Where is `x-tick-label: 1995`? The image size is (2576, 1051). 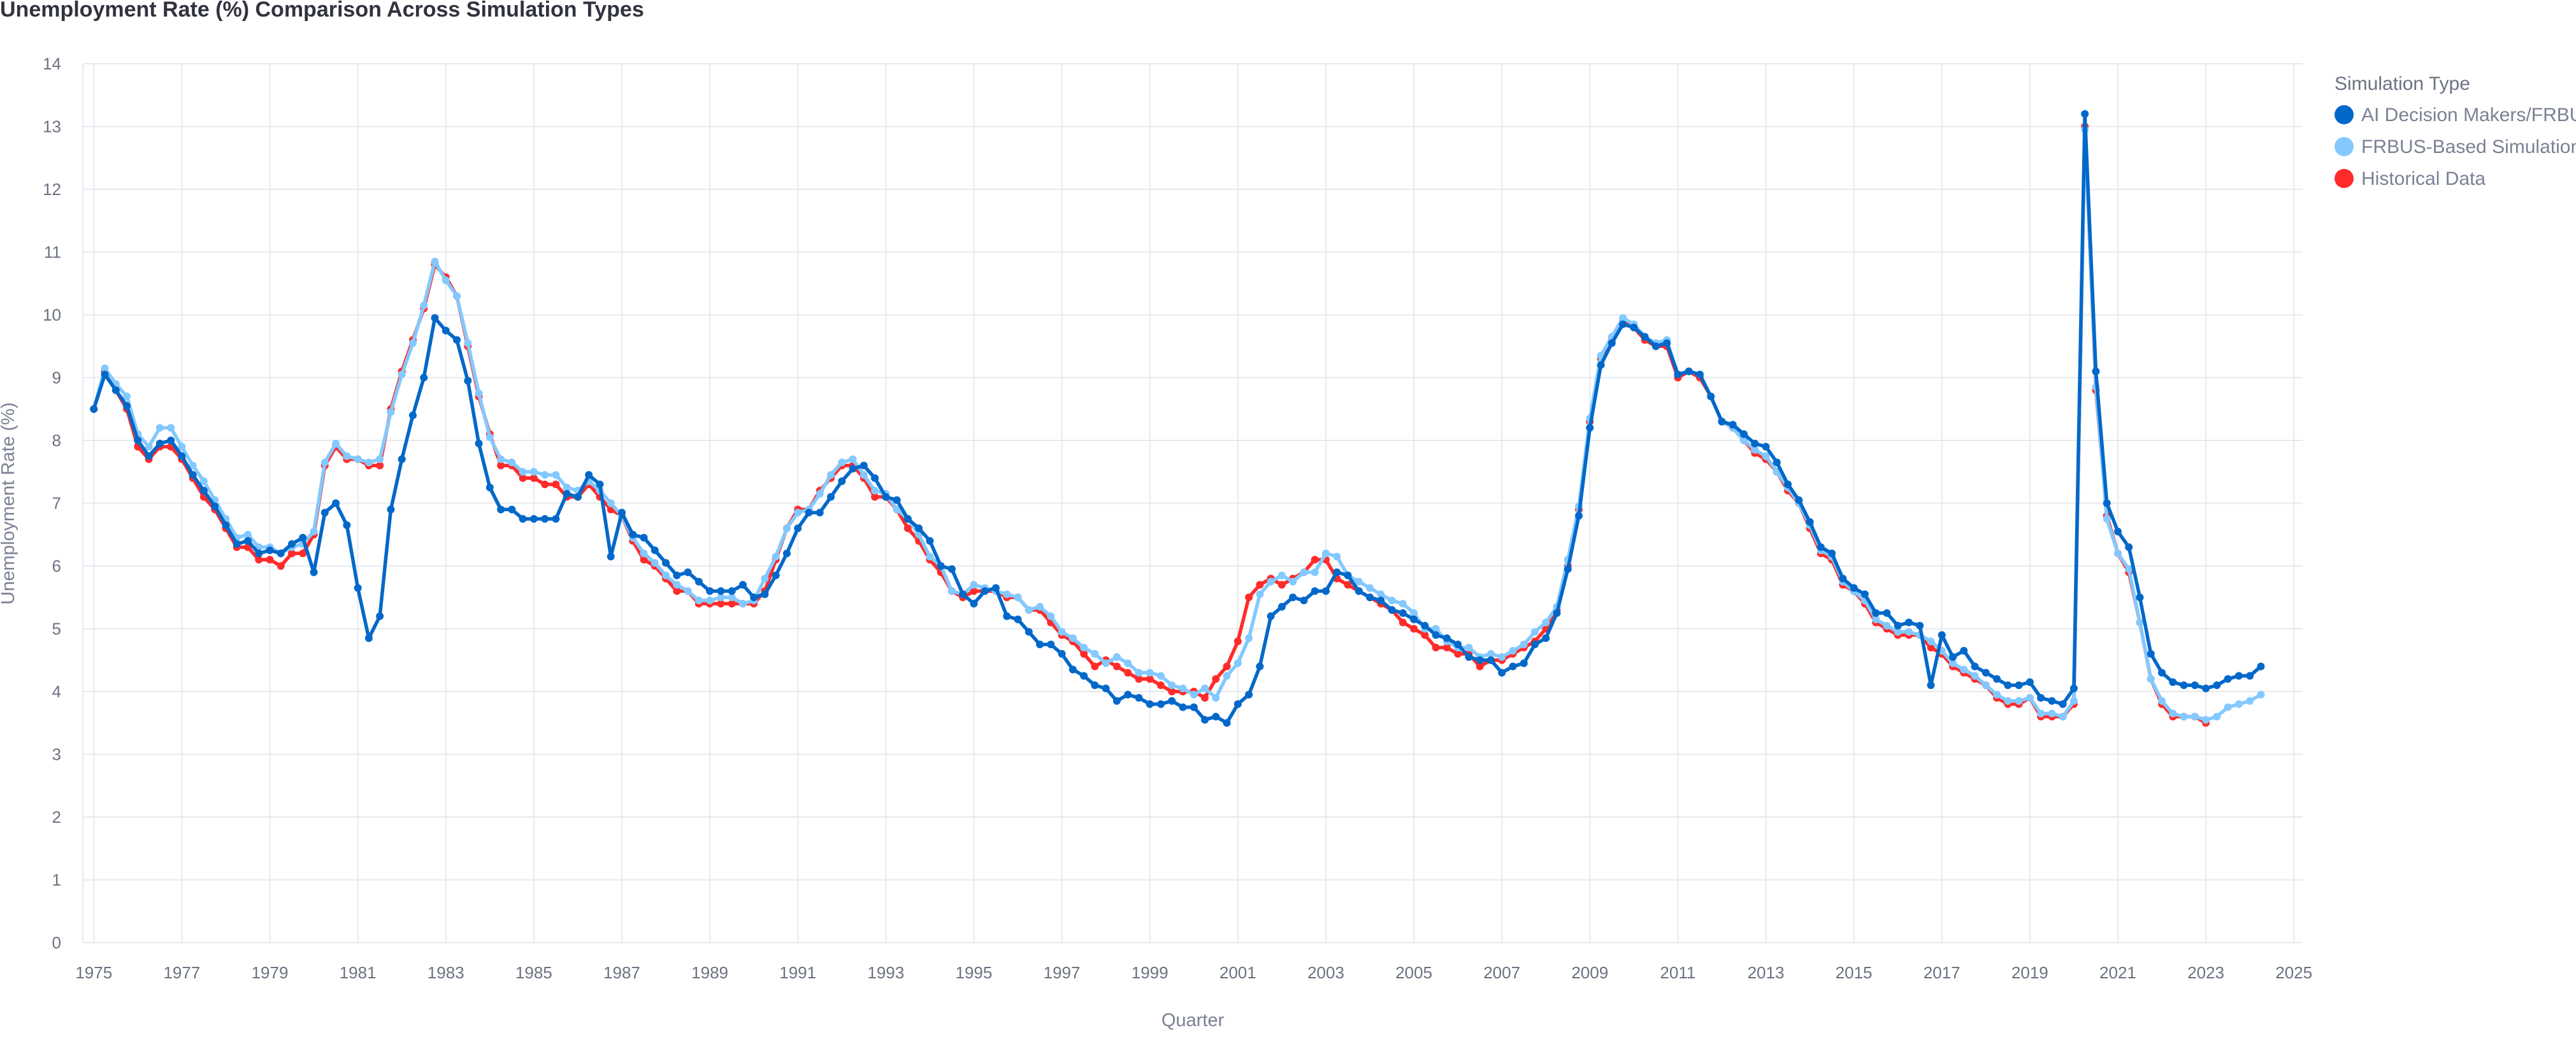
x-tick-label: 1995 is located at coordinates (974, 972).